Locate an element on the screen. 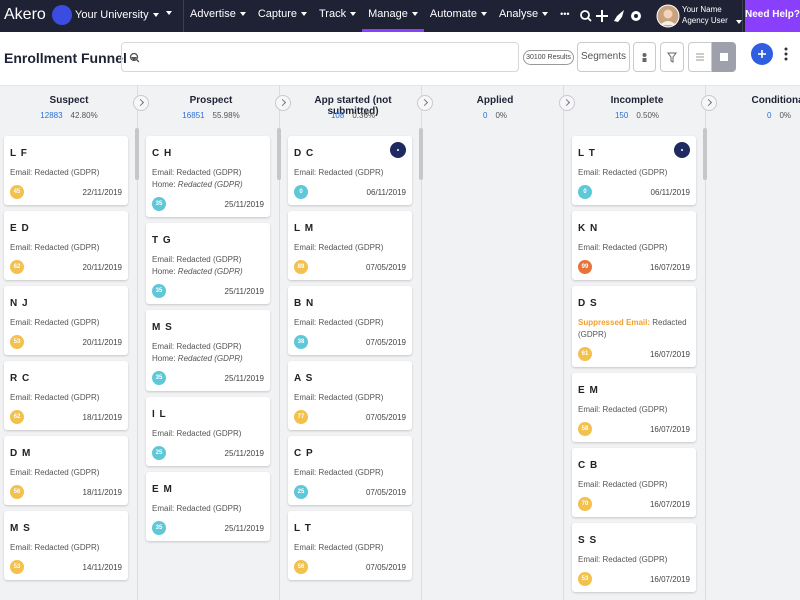 Image resolution: width=800 pixels, height=600 pixels. contact-card: K N Email: Redacted (GDPR) 99 16/07/2019 is located at coordinates (634, 245).